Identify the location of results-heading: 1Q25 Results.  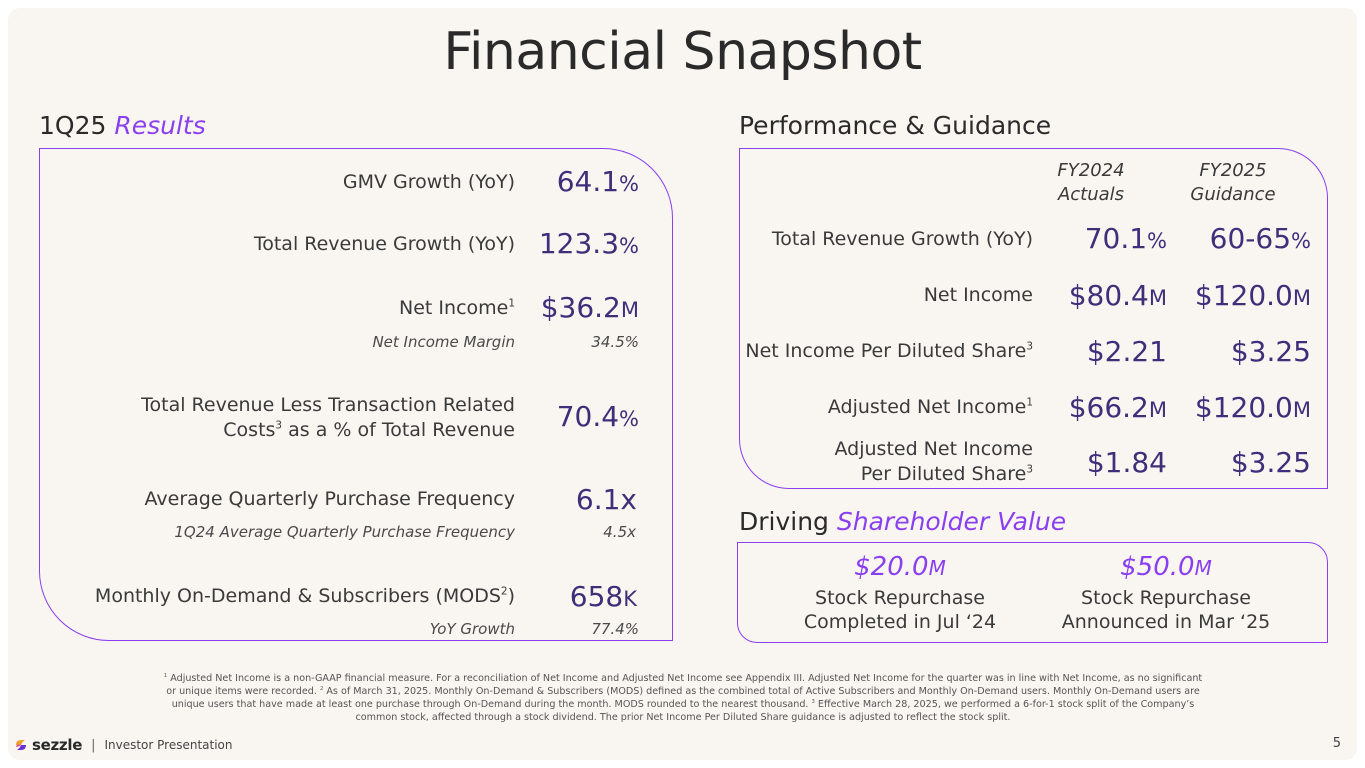
(122, 125).